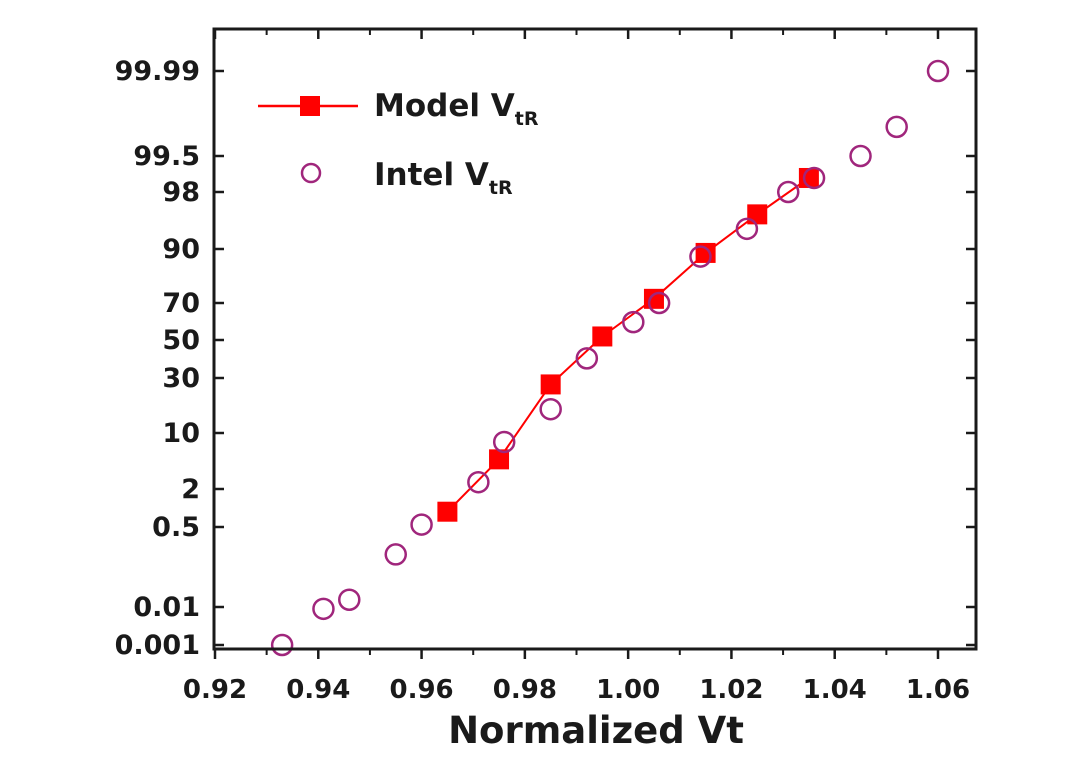 This screenshot has height=778, width=1092. Describe the element at coordinates (181, 192) in the screenshot. I see `y-tick-label: 98` at that location.